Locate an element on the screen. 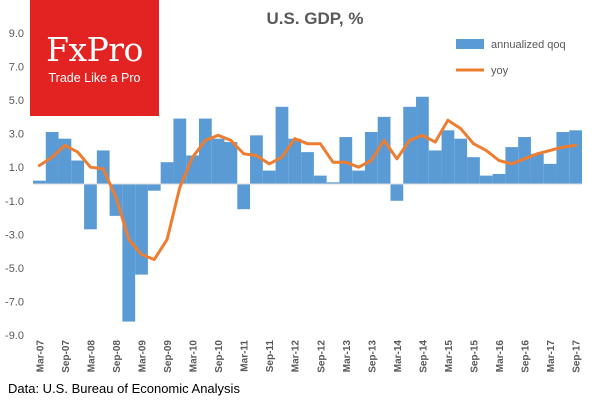 The height and width of the screenshot is (400, 600). source-note: Data: U.S. Bureau of Economic Analysis is located at coordinates (124, 388).